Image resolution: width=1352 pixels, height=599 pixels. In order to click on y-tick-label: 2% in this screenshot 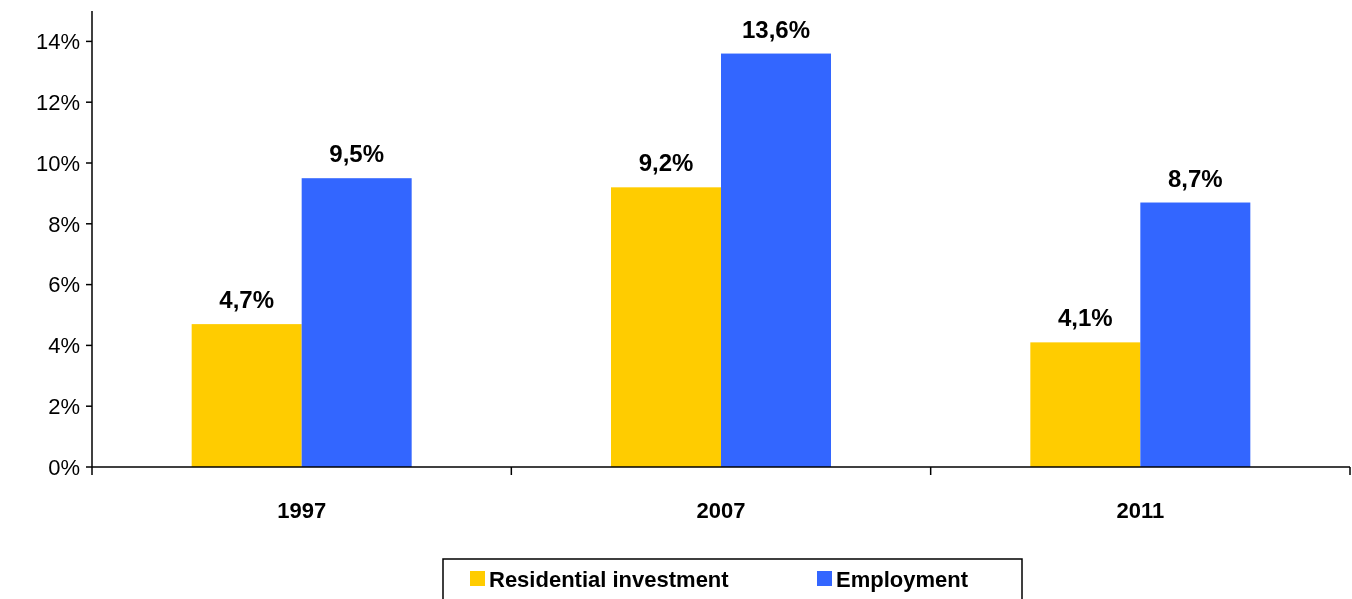, I will do `click(64, 406)`.